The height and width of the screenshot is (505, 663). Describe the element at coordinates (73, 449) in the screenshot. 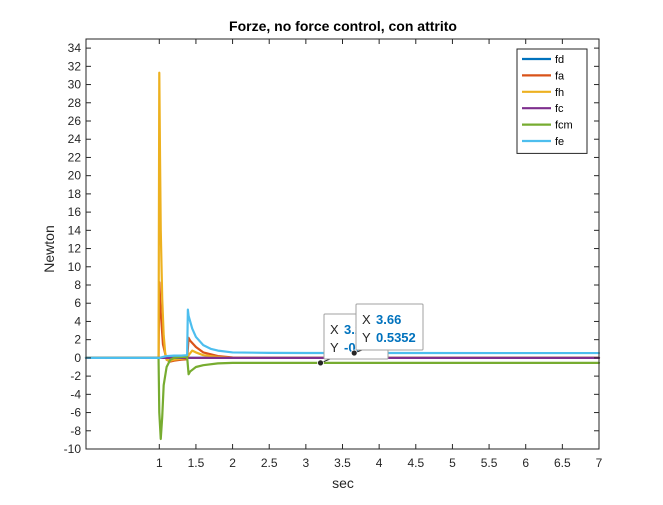

I see `y-tick-label: -10` at that location.